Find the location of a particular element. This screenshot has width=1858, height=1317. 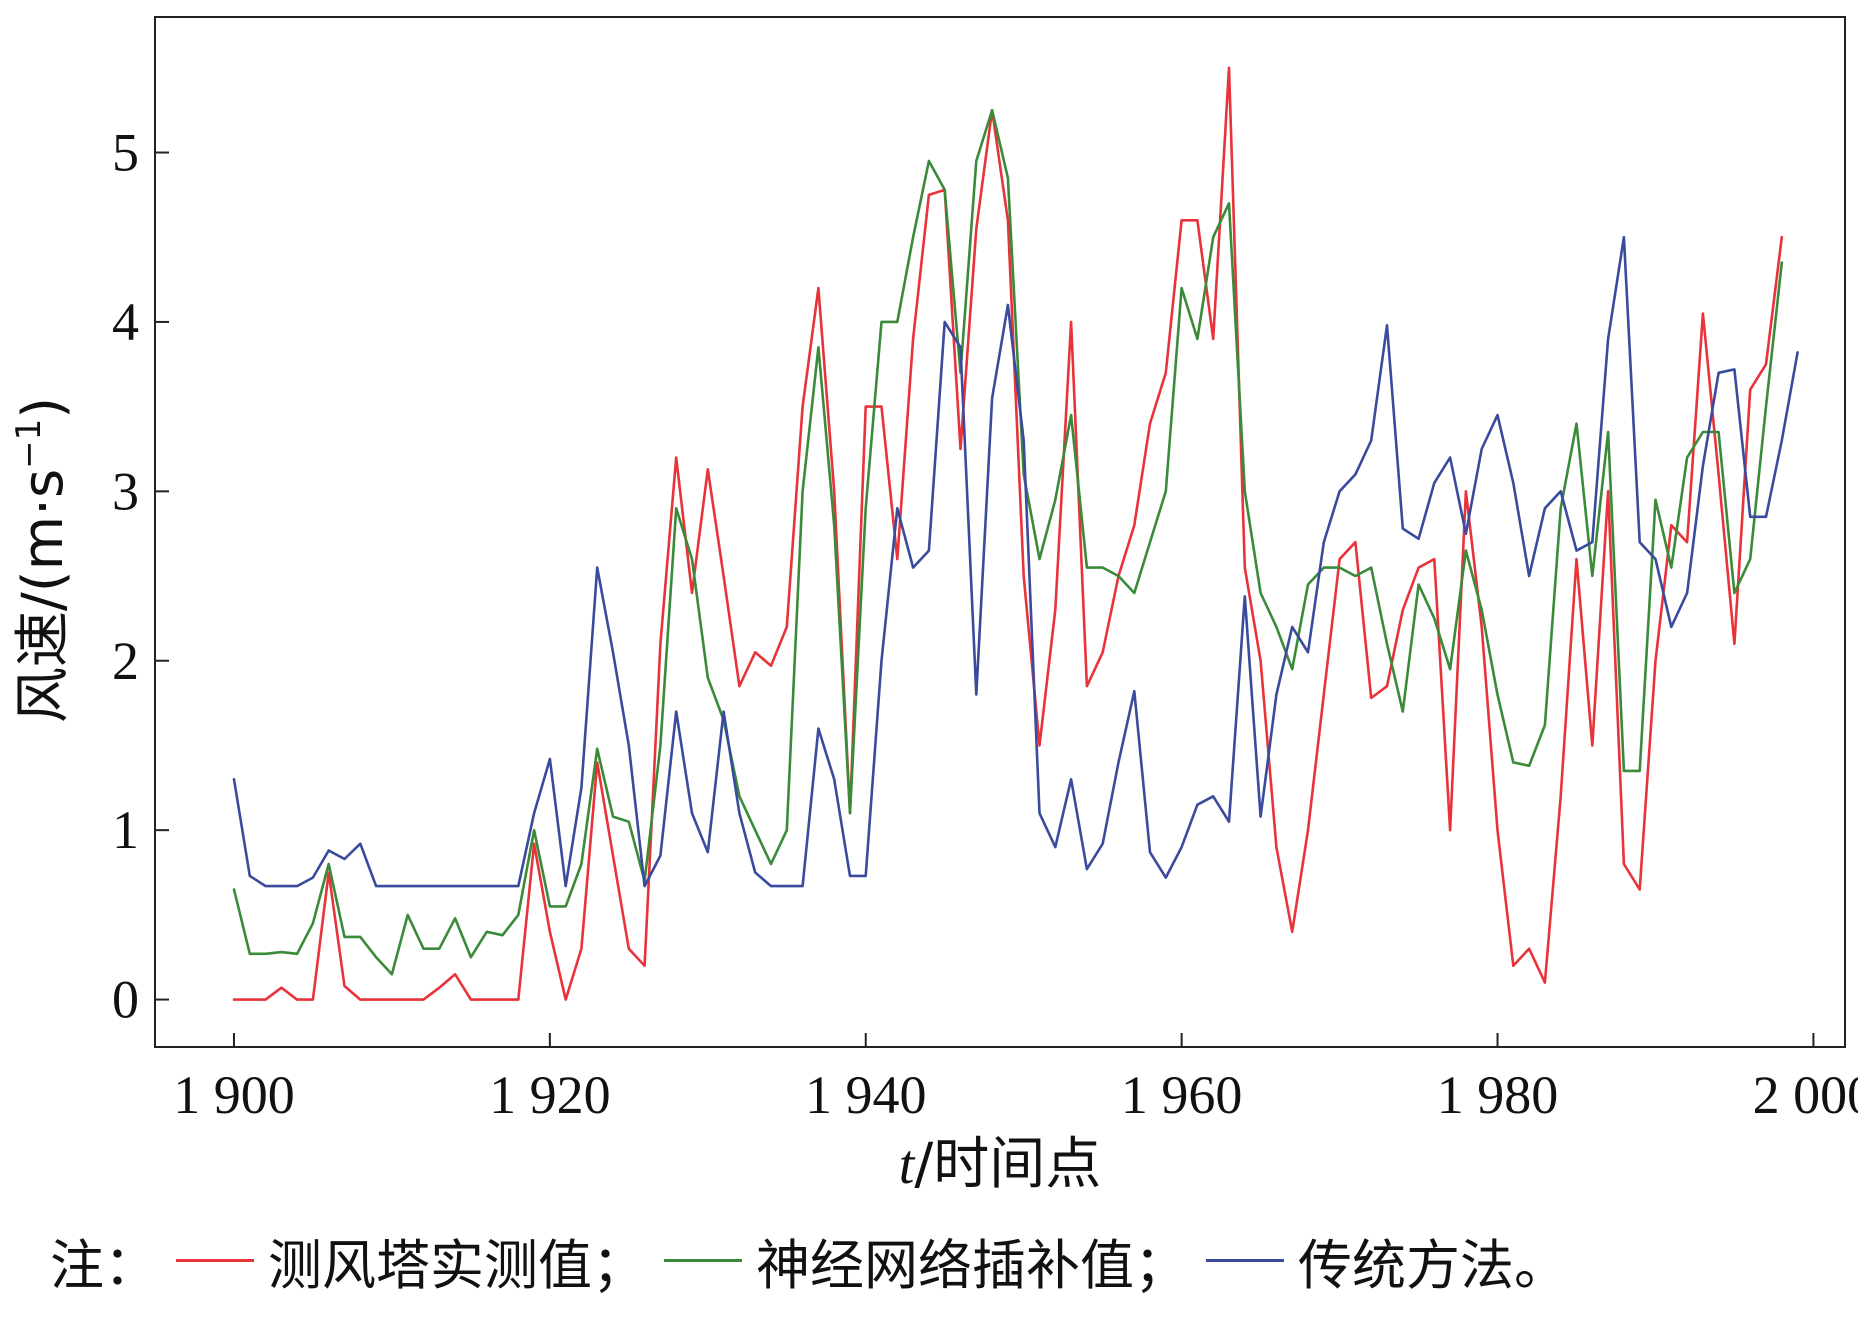

x-tick-label: 1 920 is located at coordinates (550, 1095).